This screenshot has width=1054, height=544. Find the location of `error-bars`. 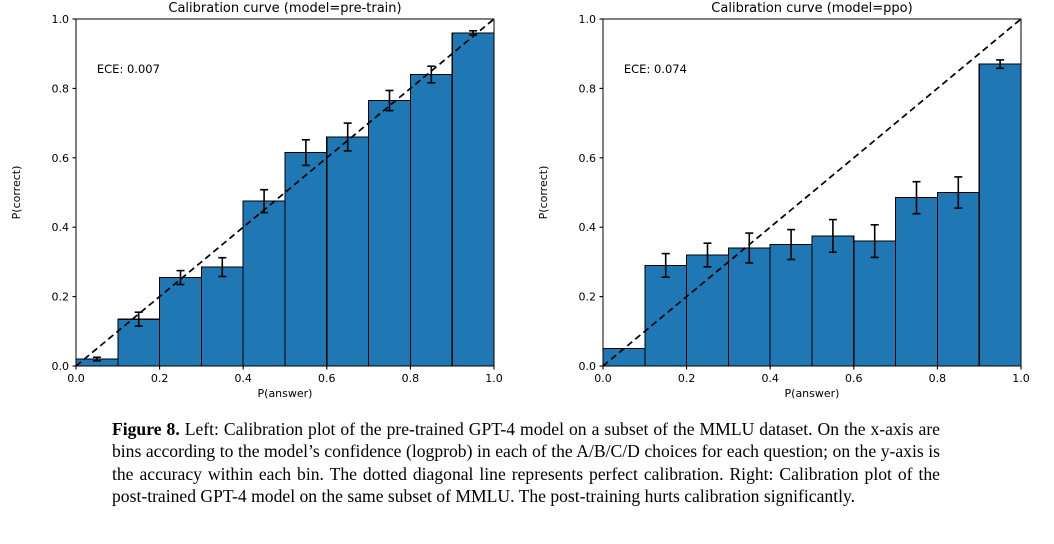

error-bars is located at coordinates (833, 169).